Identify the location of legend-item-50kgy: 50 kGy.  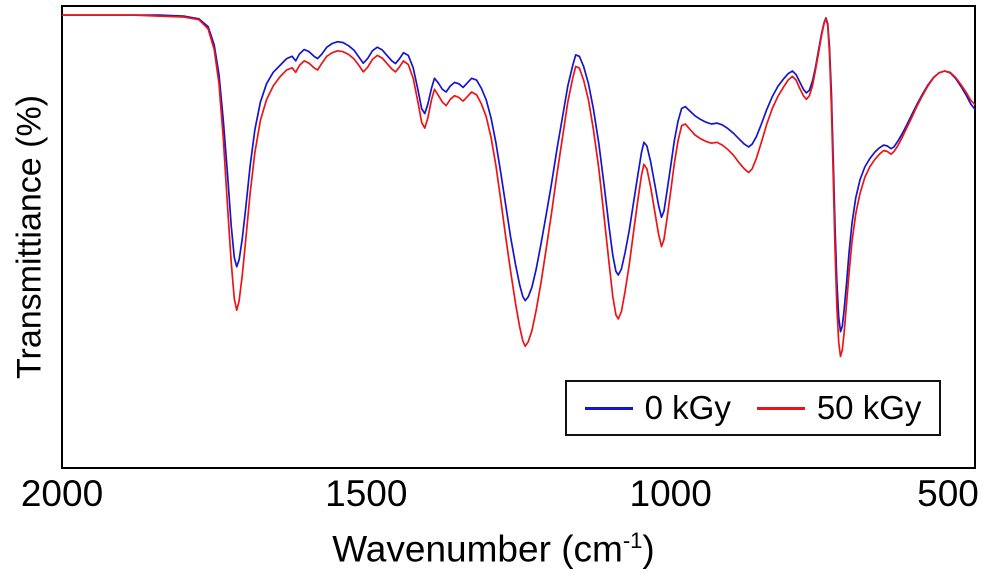
(839, 408).